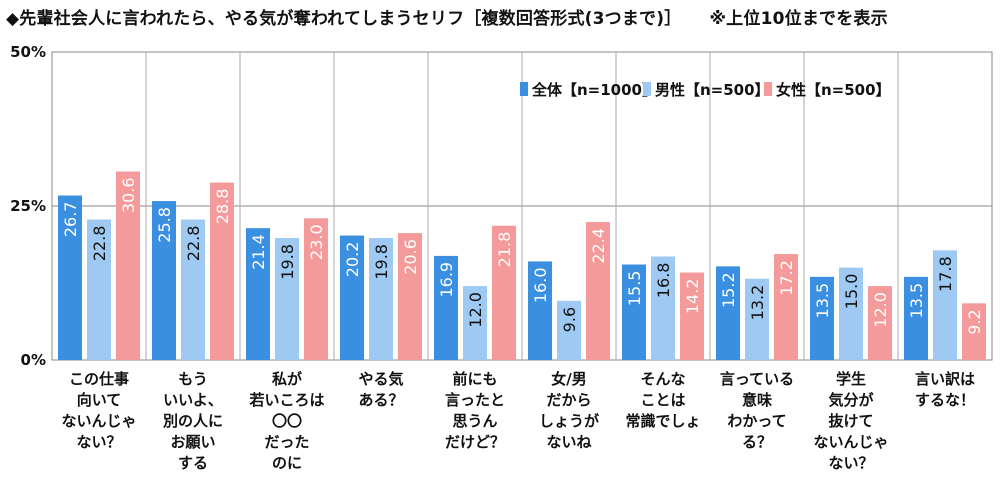 The image size is (1000, 493). I want to click on data-label: 20.6, so click(410, 257).